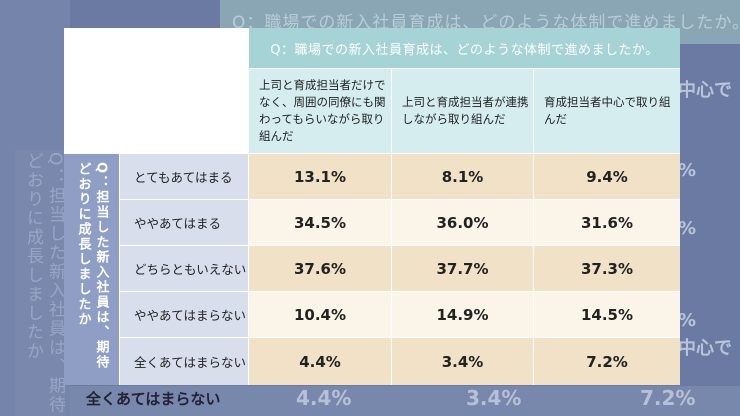  What do you see at coordinates (462, 222) in the screenshot?
I see `table-cell: 36.0%` at bounding box center [462, 222].